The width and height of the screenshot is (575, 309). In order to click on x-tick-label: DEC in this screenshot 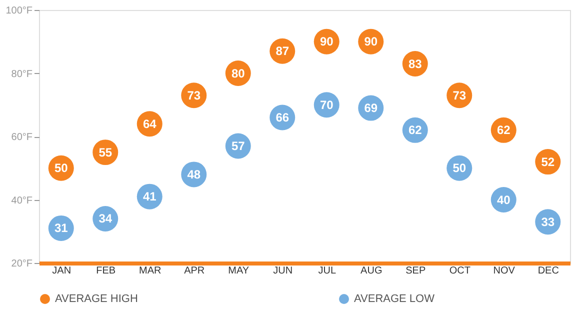, I will do `click(548, 271)`.